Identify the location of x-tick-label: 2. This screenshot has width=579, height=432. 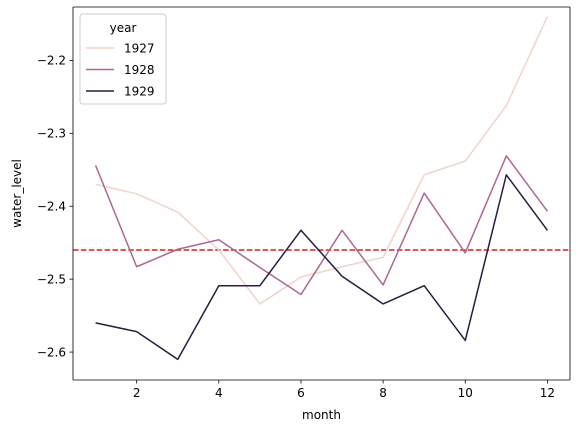
(137, 393).